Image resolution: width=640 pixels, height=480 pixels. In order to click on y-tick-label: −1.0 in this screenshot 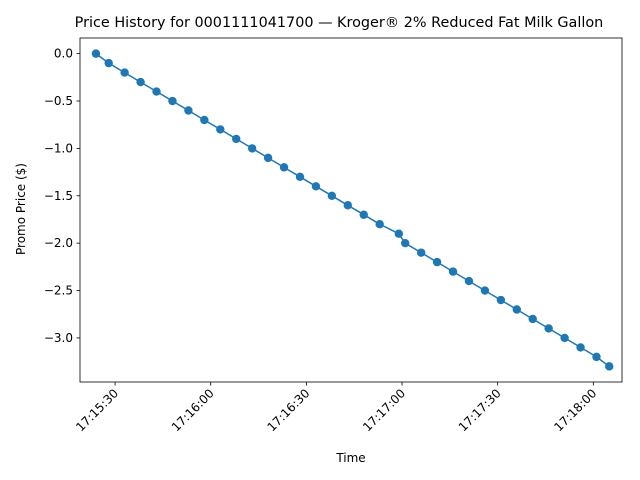, I will do `click(58, 148)`.